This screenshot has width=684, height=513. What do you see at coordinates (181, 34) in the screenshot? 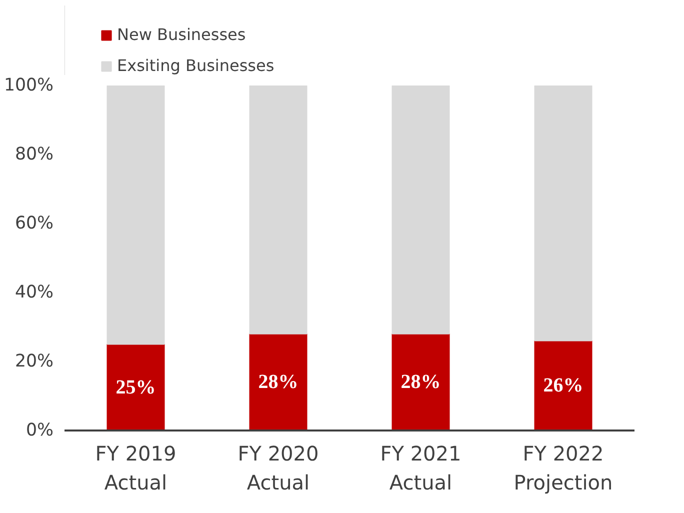
I see `legend-label: New Businesses` at bounding box center [181, 34].